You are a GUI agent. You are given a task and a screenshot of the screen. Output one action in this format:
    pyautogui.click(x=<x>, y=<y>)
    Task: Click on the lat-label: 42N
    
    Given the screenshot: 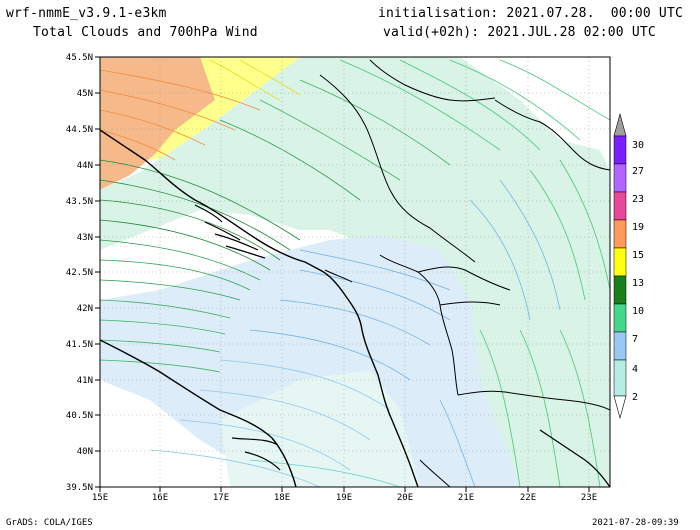 What is the action you would take?
    pyautogui.click(x=85, y=309)
    